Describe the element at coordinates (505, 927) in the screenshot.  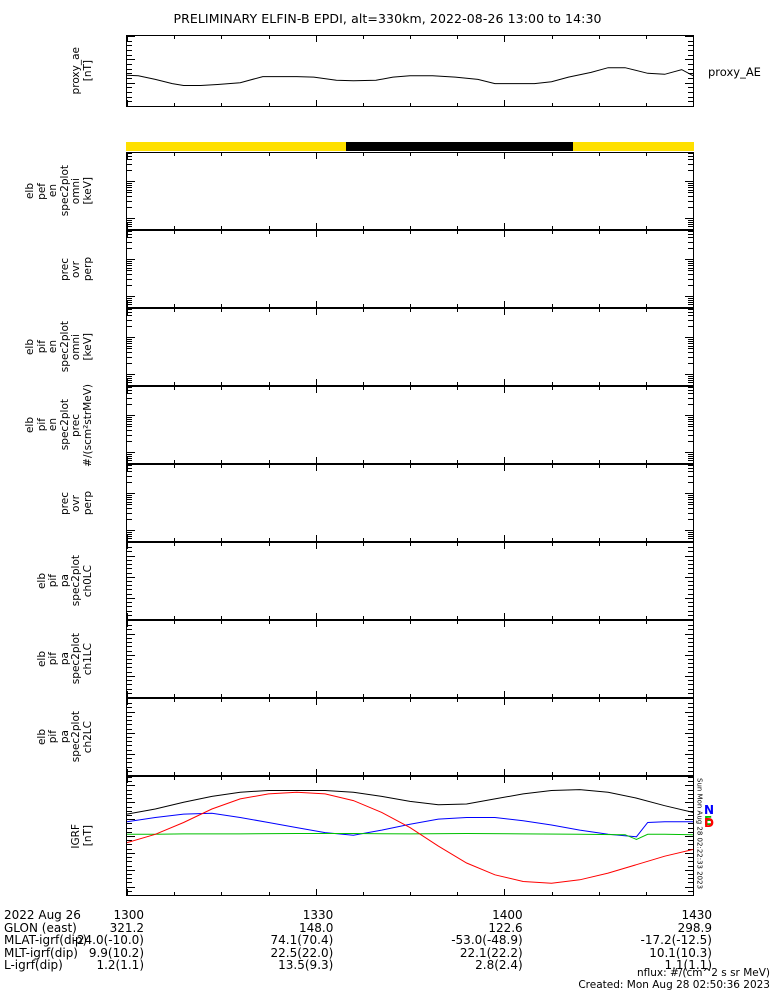
I see `table-cell: 122.6` at that location.